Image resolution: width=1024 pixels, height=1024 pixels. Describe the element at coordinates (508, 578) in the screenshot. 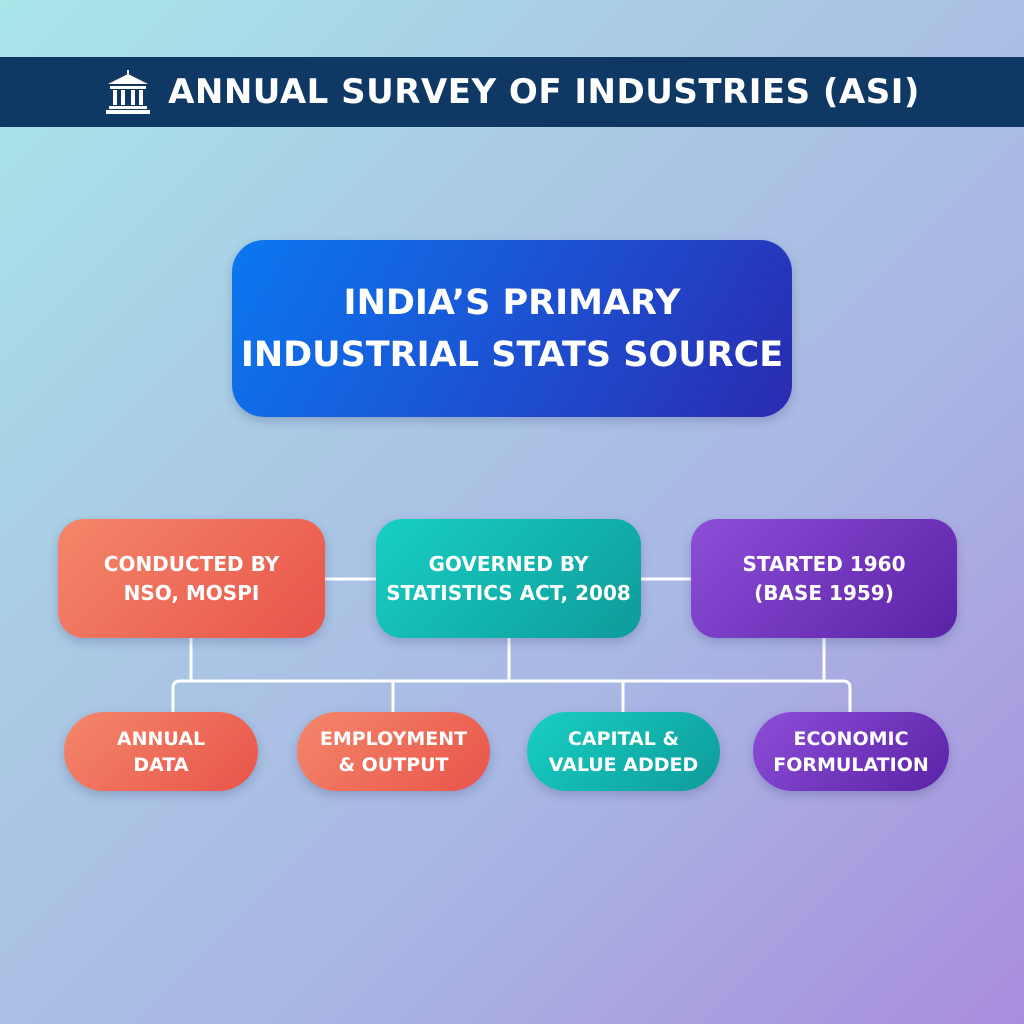

I see `fact-governed-by: GOVERNED BY STATISTICS ACT, 2008` at that location.